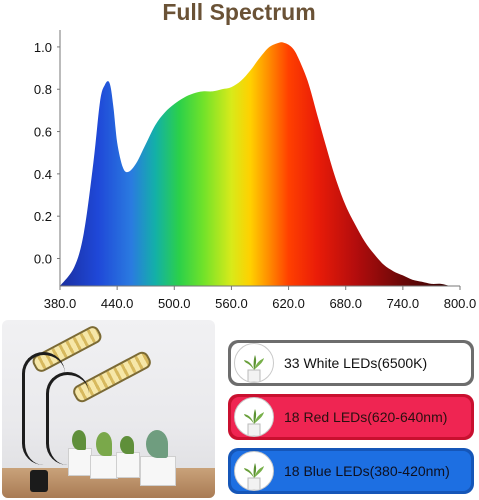  Describe the element at coordinates (174, 303) in the screenshot. I see `x-tick-label: 500.0` at that location.